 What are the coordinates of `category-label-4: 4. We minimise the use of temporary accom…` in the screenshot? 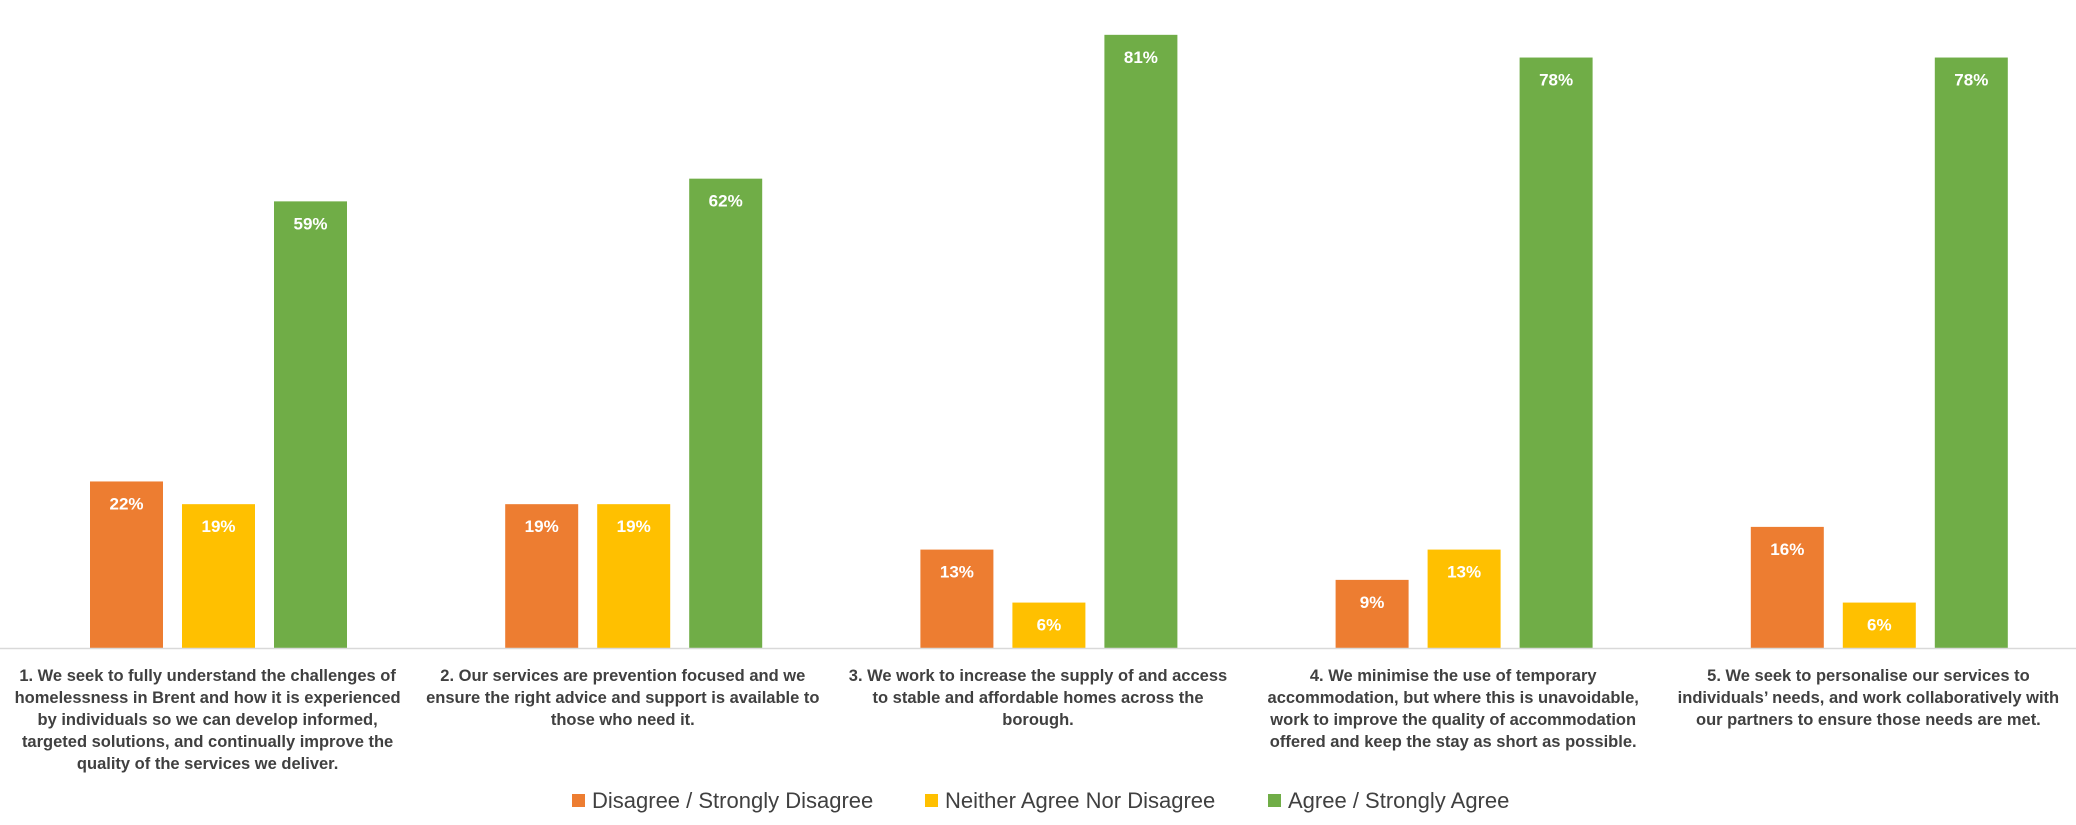 It's located at (1453, 709).